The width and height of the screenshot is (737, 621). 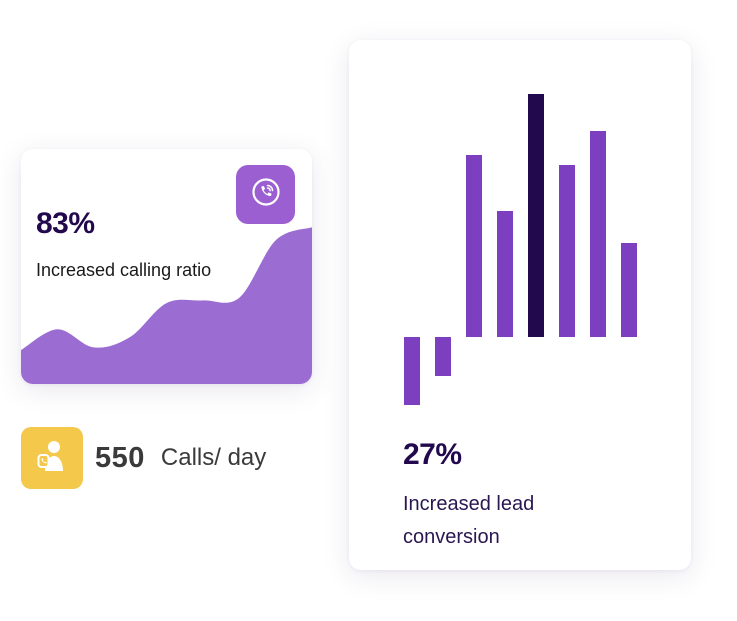 I want to click on calls-badge, so click(x=52, y=458).